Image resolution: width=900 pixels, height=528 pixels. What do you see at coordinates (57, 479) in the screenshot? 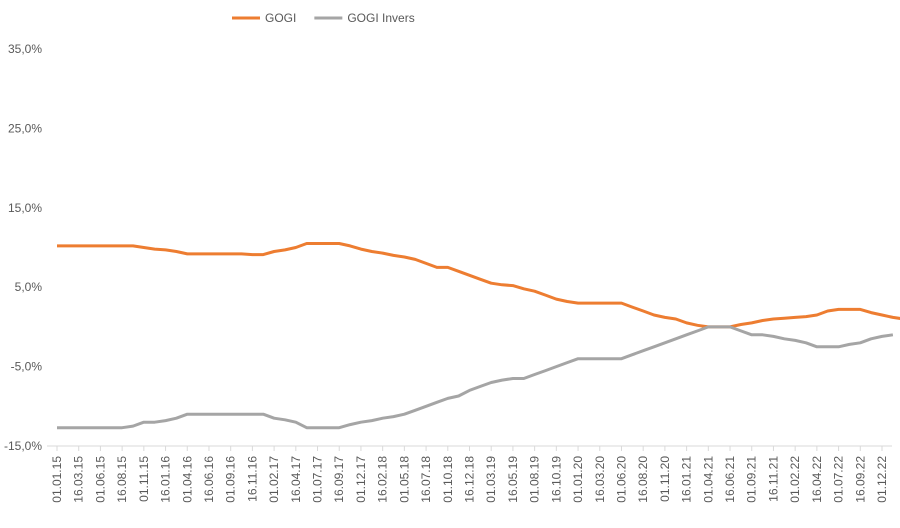
I see `x-tick-label: 01.01.15` at bounding box center [57, 479].